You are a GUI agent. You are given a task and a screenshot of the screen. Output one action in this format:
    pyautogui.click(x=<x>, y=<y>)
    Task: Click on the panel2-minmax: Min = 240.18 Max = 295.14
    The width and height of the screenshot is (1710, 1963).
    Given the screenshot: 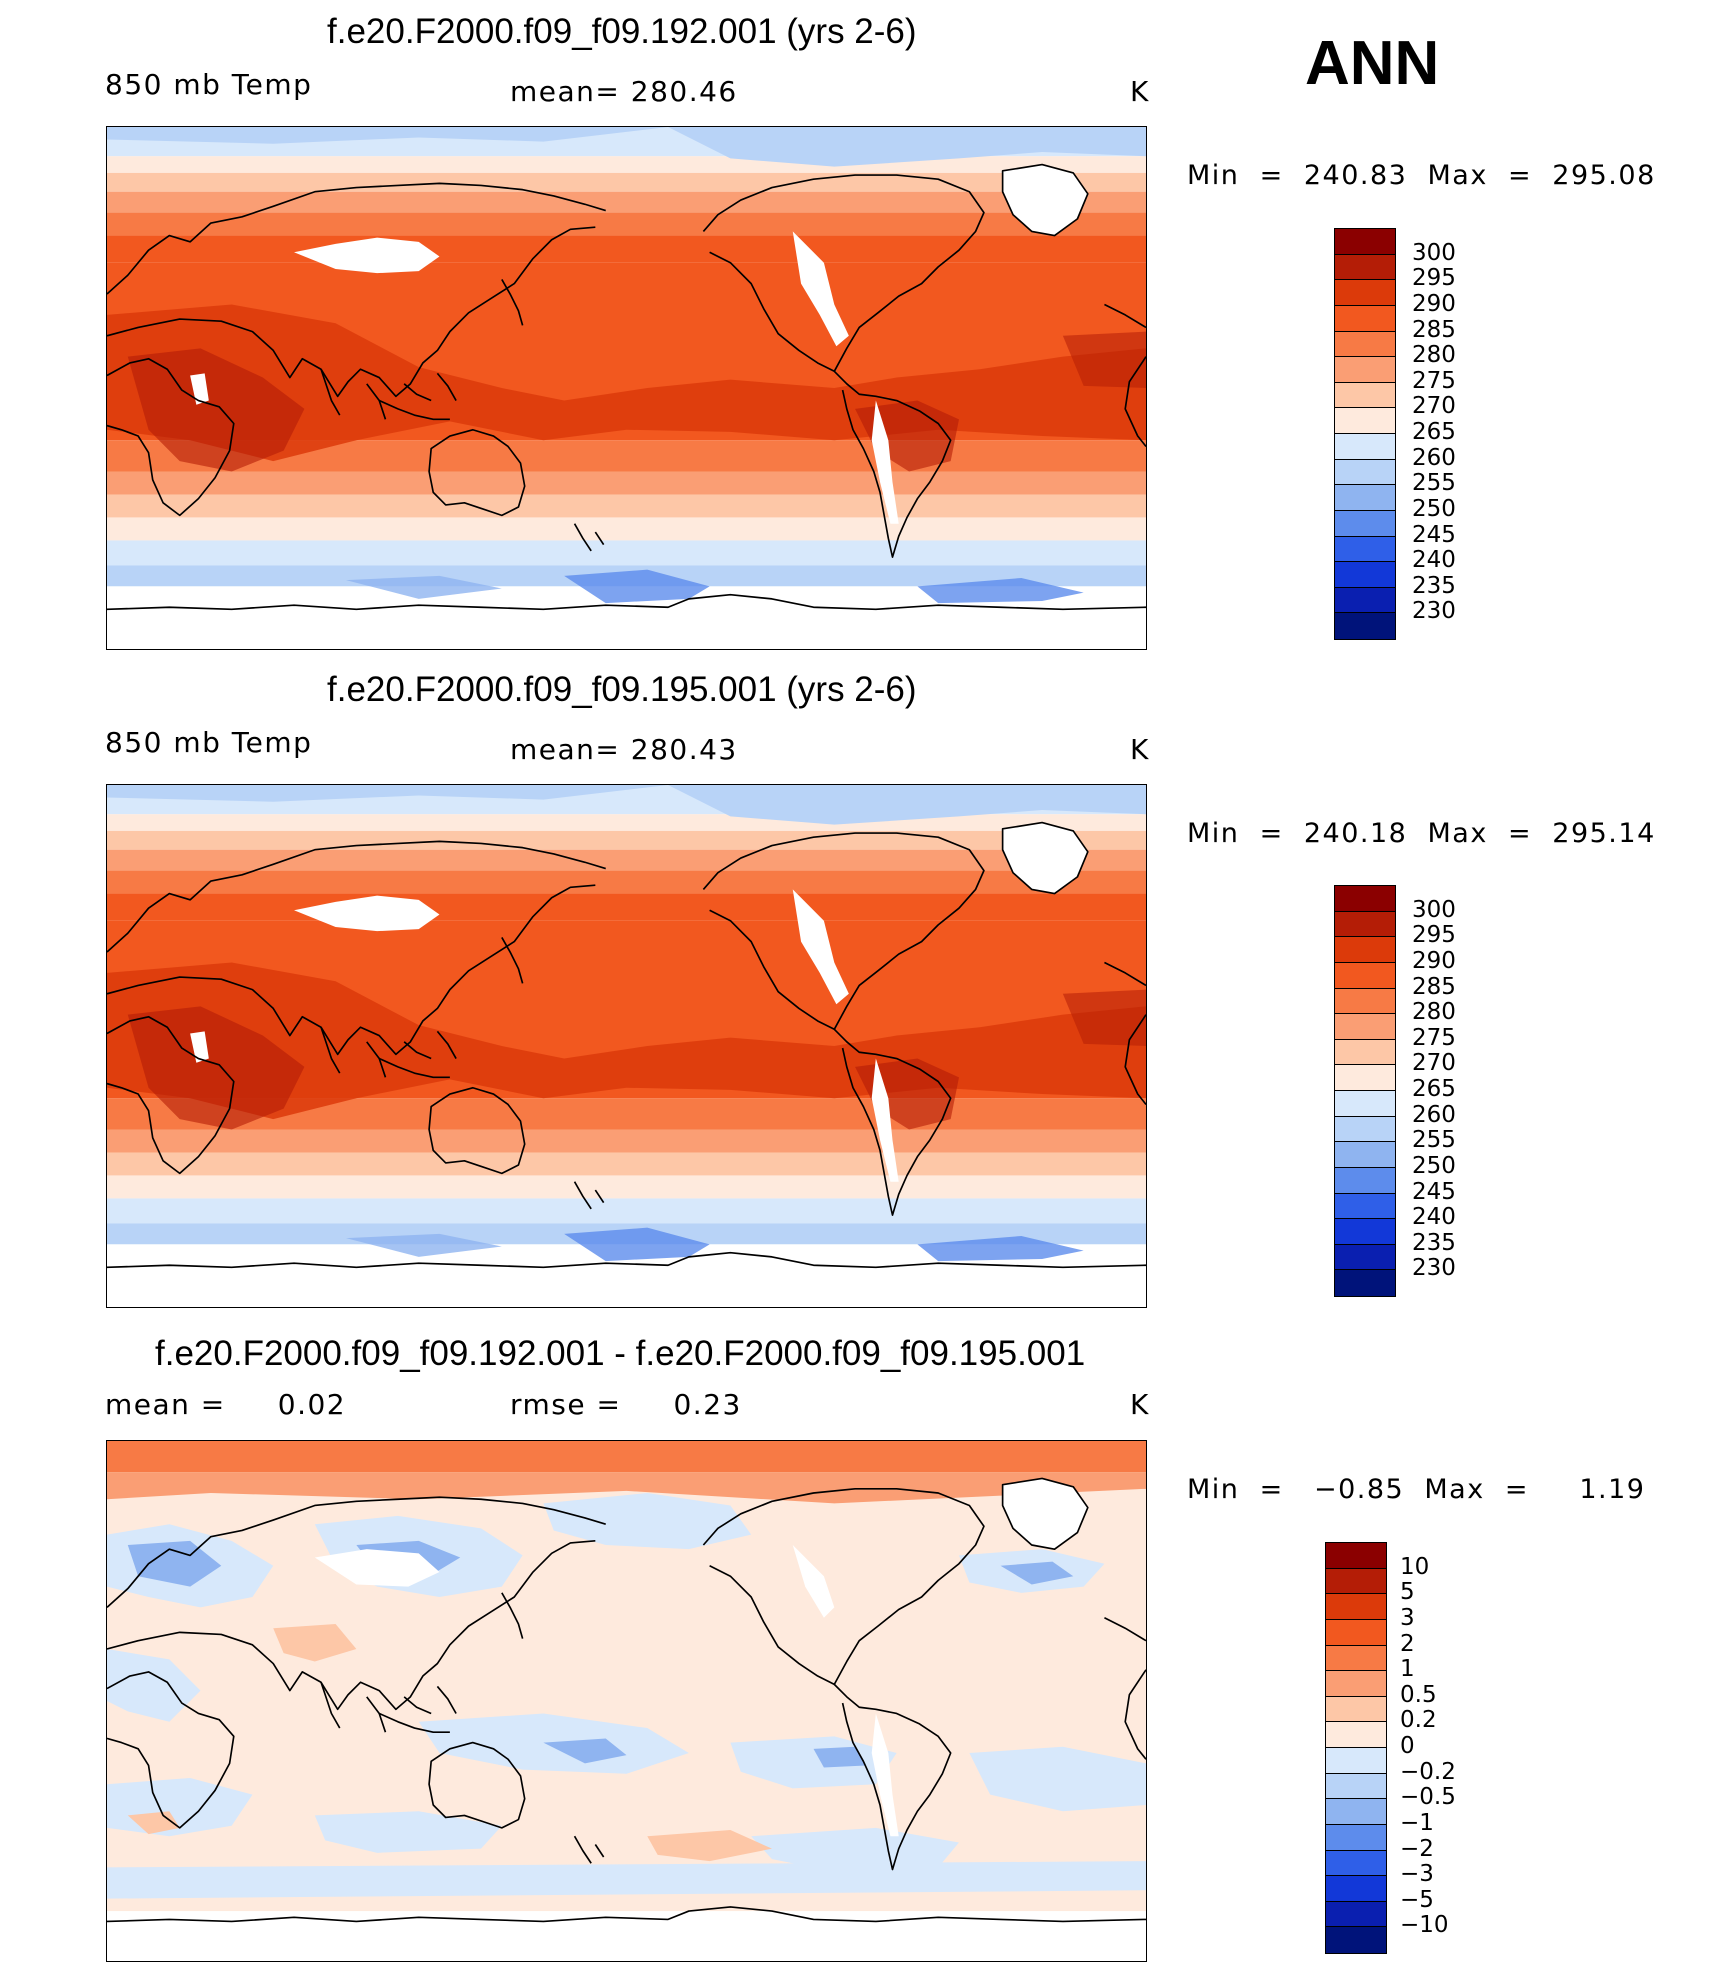 What is the action you would take?
    pyautogui.click(x=1421, y=833)
    